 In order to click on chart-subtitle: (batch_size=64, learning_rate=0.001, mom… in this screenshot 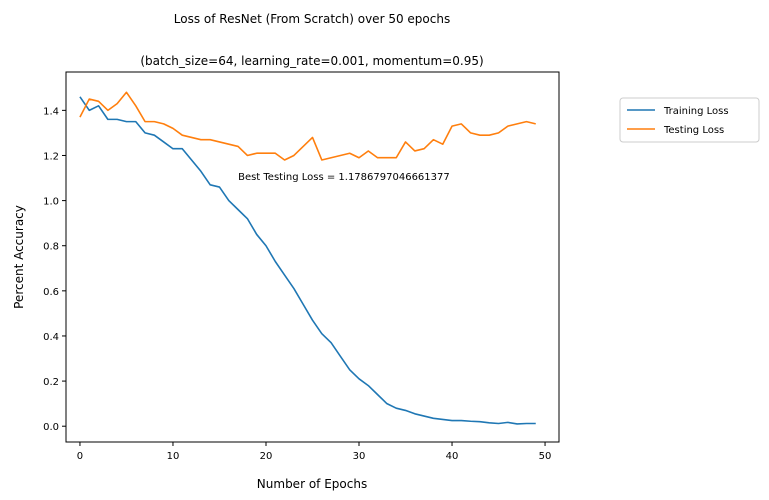, I will do `click(311, 61)`.